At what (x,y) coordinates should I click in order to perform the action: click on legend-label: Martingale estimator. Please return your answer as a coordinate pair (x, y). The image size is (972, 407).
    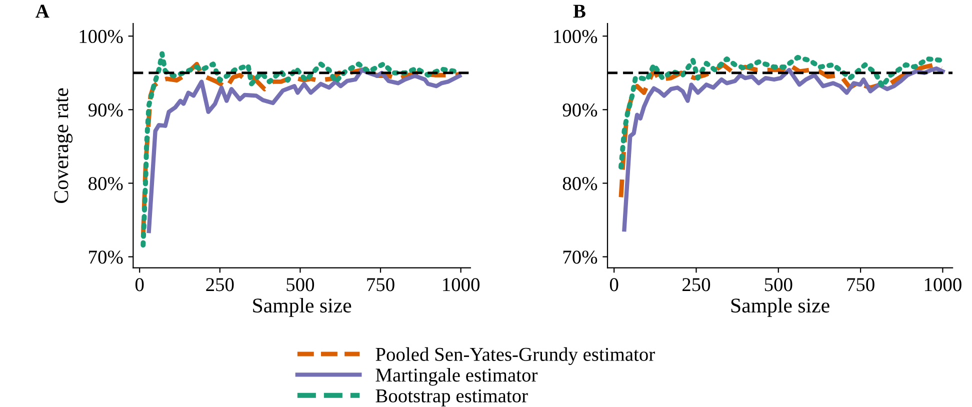
    Looking at the image, I should click on (457, 377).